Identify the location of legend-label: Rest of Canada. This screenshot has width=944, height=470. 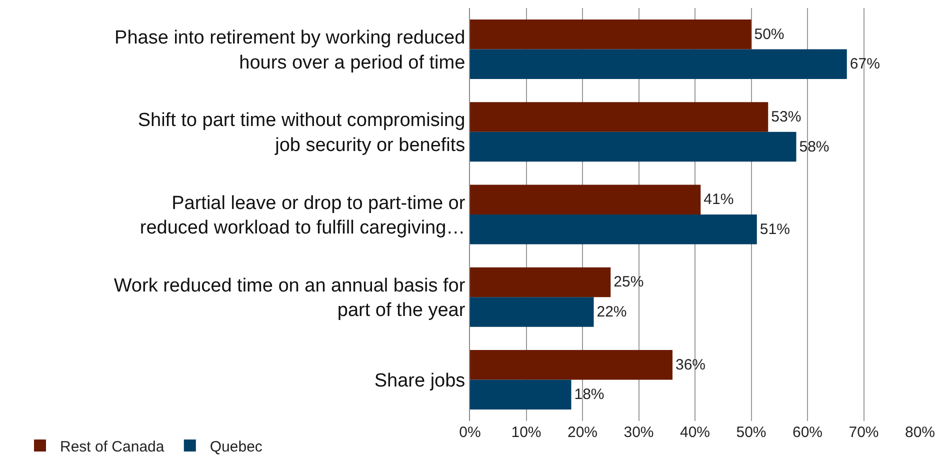
(112, 447).